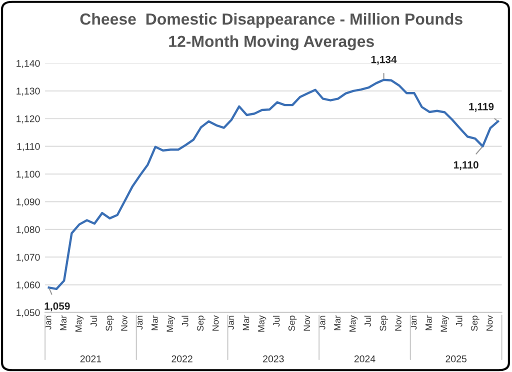 The image size is (512, 372). What do you see at coordinates (28, 286) in the screenshot?
I see `y-tick-label: 1,060` at bounding box center [28, 286].